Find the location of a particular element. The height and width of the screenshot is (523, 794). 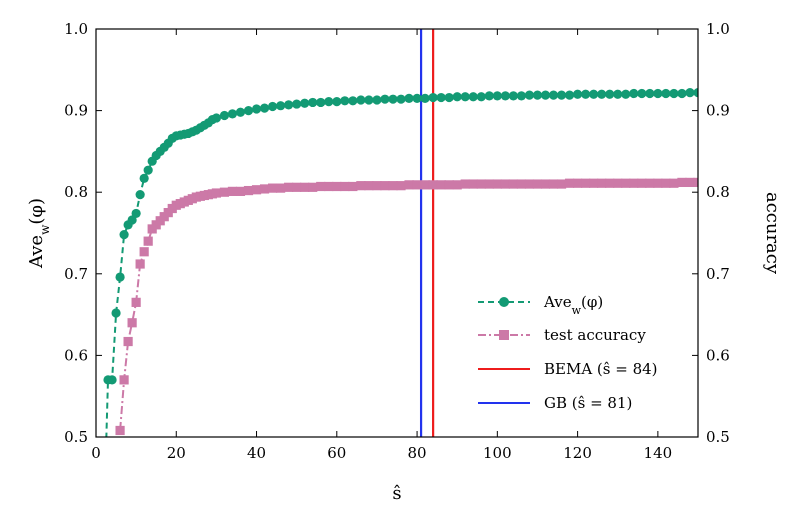

legend-label-test: test accuracy is located at coordinates (595, 335).